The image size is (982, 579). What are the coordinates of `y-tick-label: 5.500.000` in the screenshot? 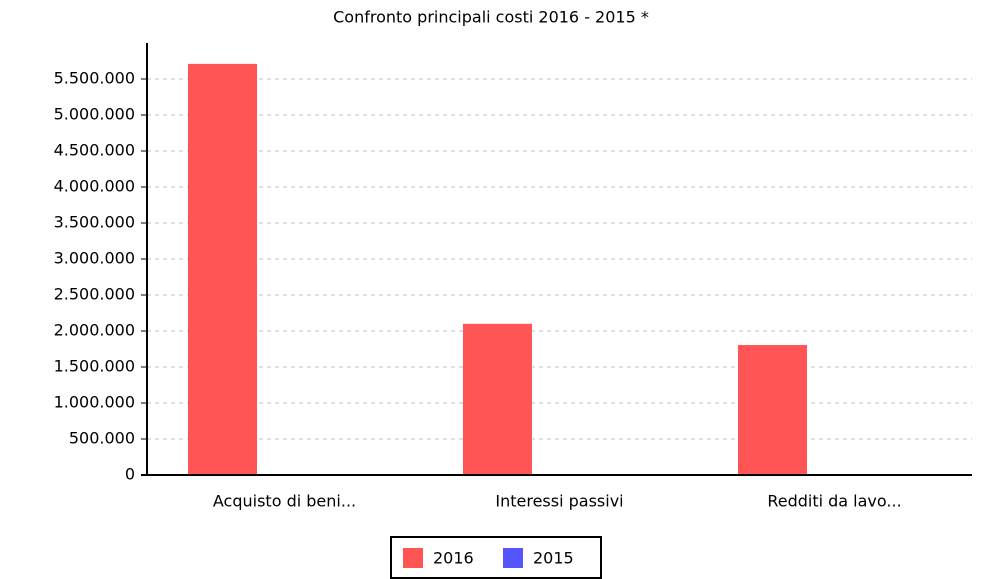 It's located at (94, 78).